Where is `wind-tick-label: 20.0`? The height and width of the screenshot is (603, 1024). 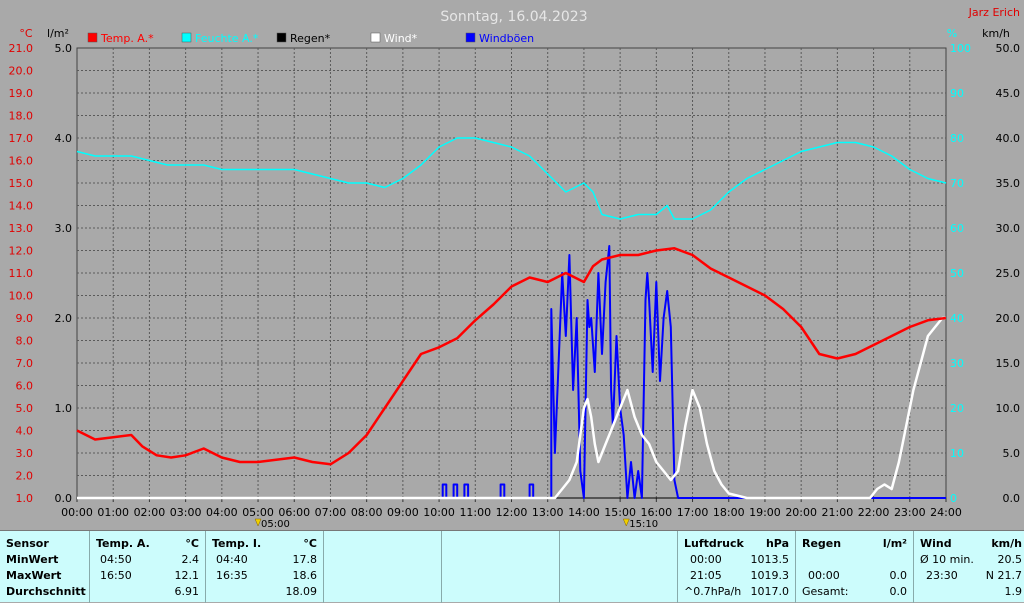
wind-tick-label: 20.0 is located at coordinates (1008, 318).